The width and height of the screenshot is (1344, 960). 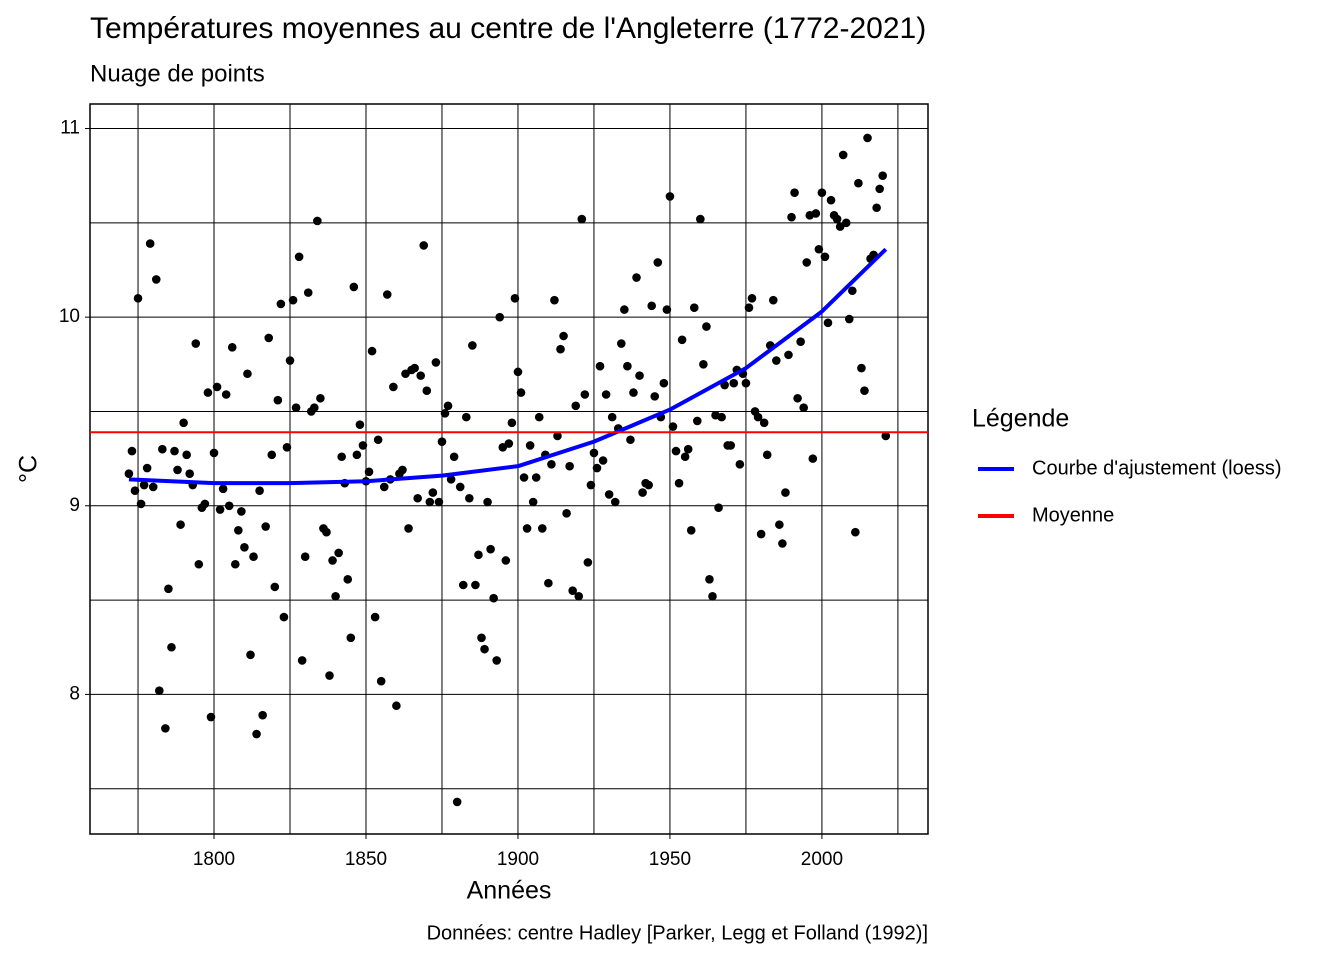 I want to click on legend-label: Courbe d'ajustement (loess), so click(x=1157, y=468).